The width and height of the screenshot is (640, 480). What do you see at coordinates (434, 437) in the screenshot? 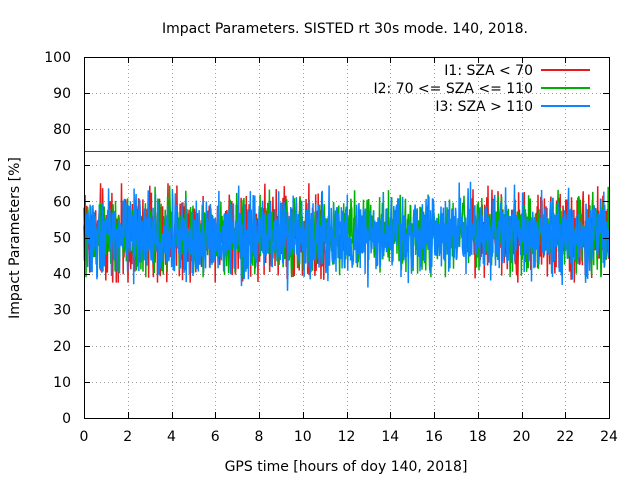
I see `x-tick-label: 16` at bounding box center [434, 437].